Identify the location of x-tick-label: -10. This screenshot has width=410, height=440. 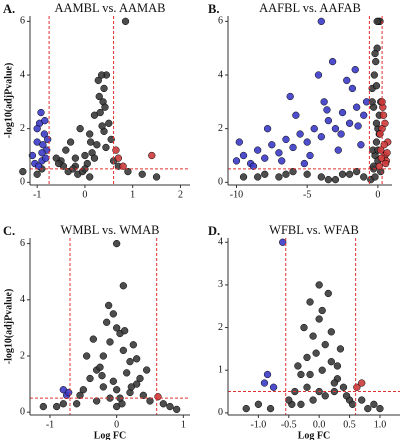
(236, 194).